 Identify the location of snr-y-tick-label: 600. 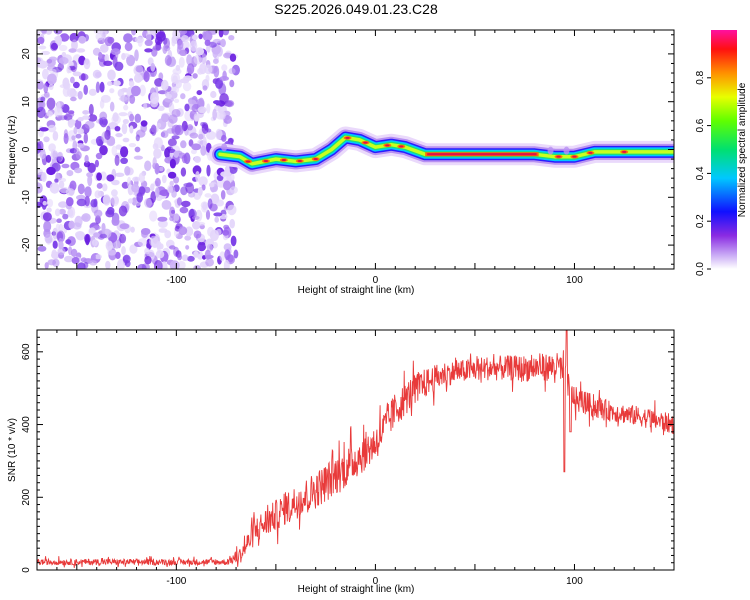
(26, 351).